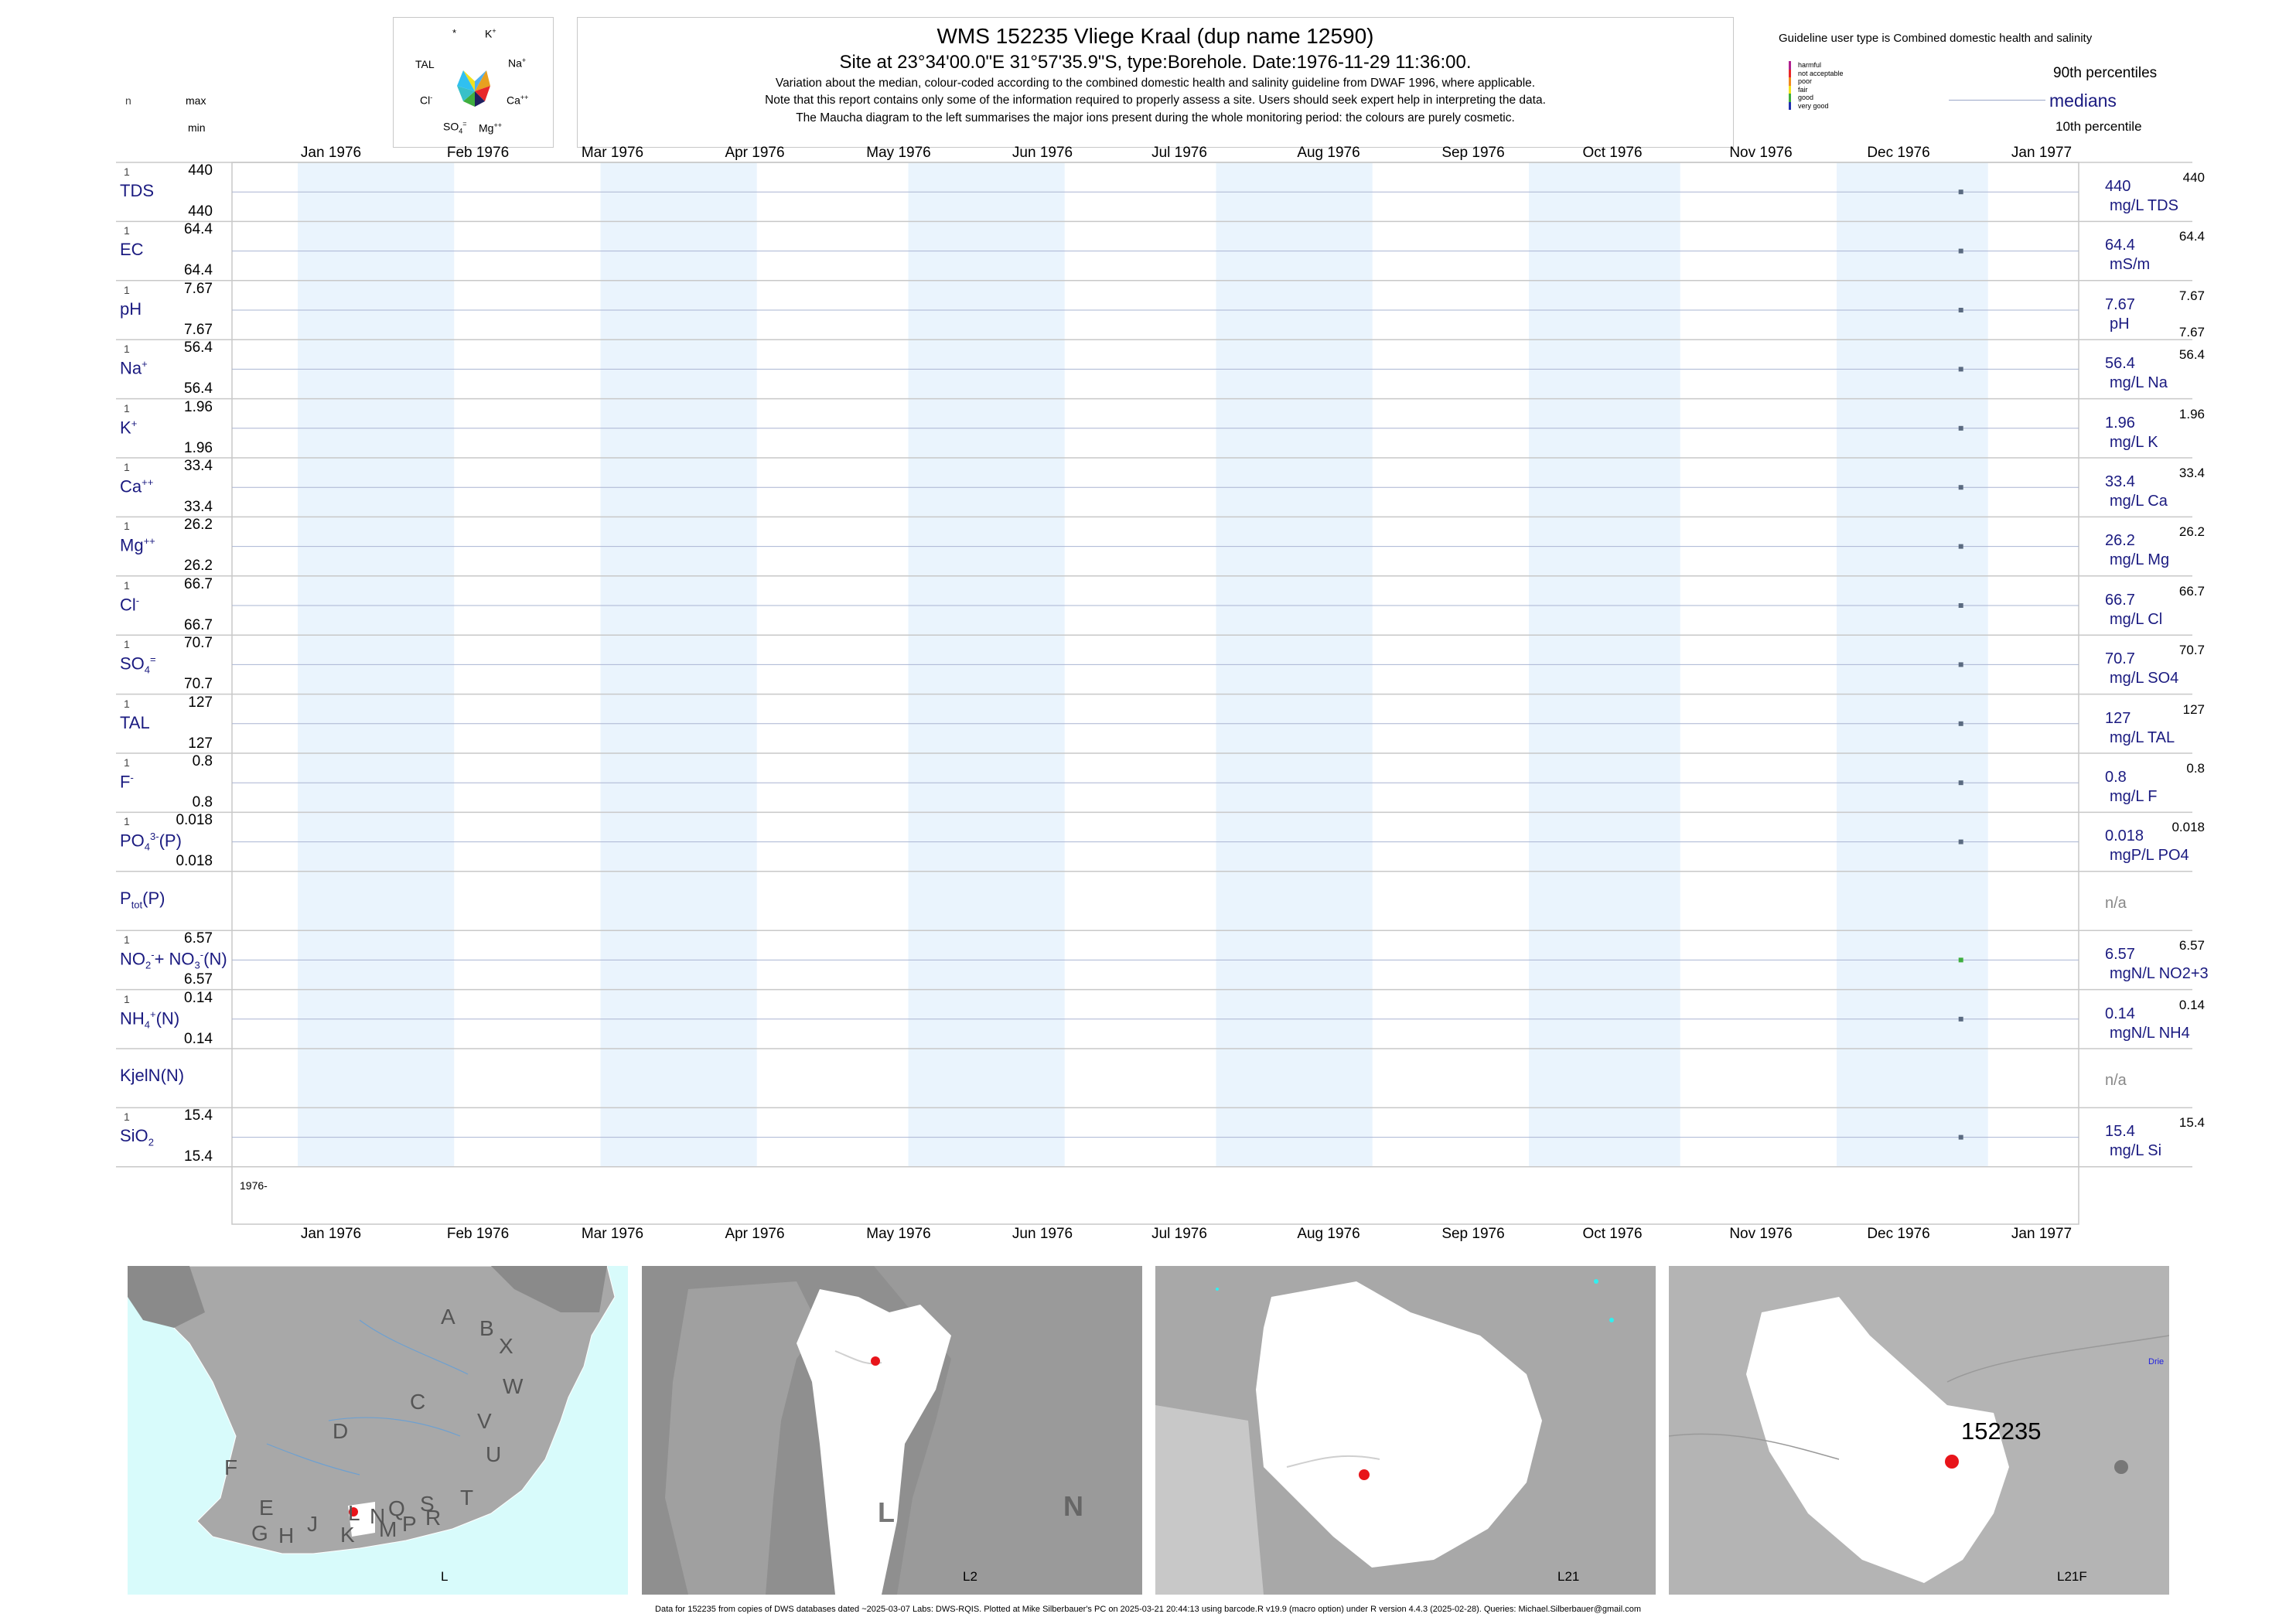 The width and height of the screenshot is (2296, 1624). What do you see at coordinates (2116, 777) in the screenshot?
I see `row-median: 0.8` at bounding box center [2116, 777].